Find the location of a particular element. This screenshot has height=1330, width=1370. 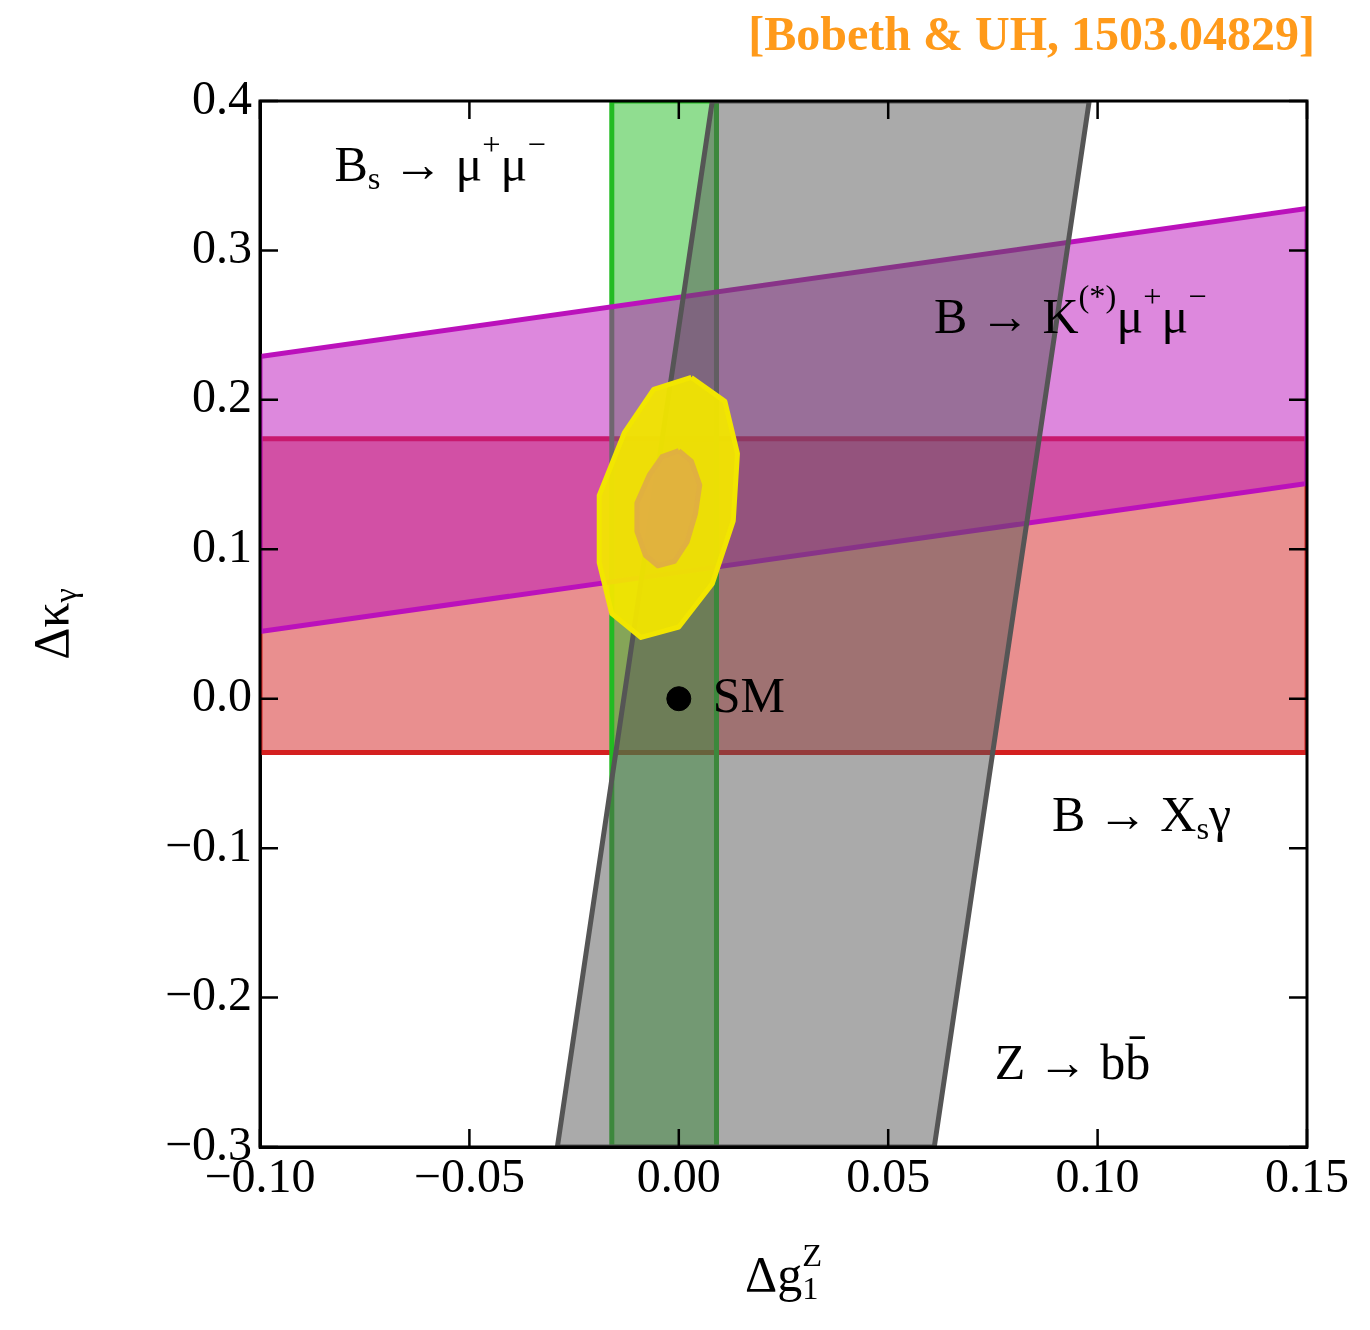

x-tick-label: 0.05 is located at coordinates (888, 1176).